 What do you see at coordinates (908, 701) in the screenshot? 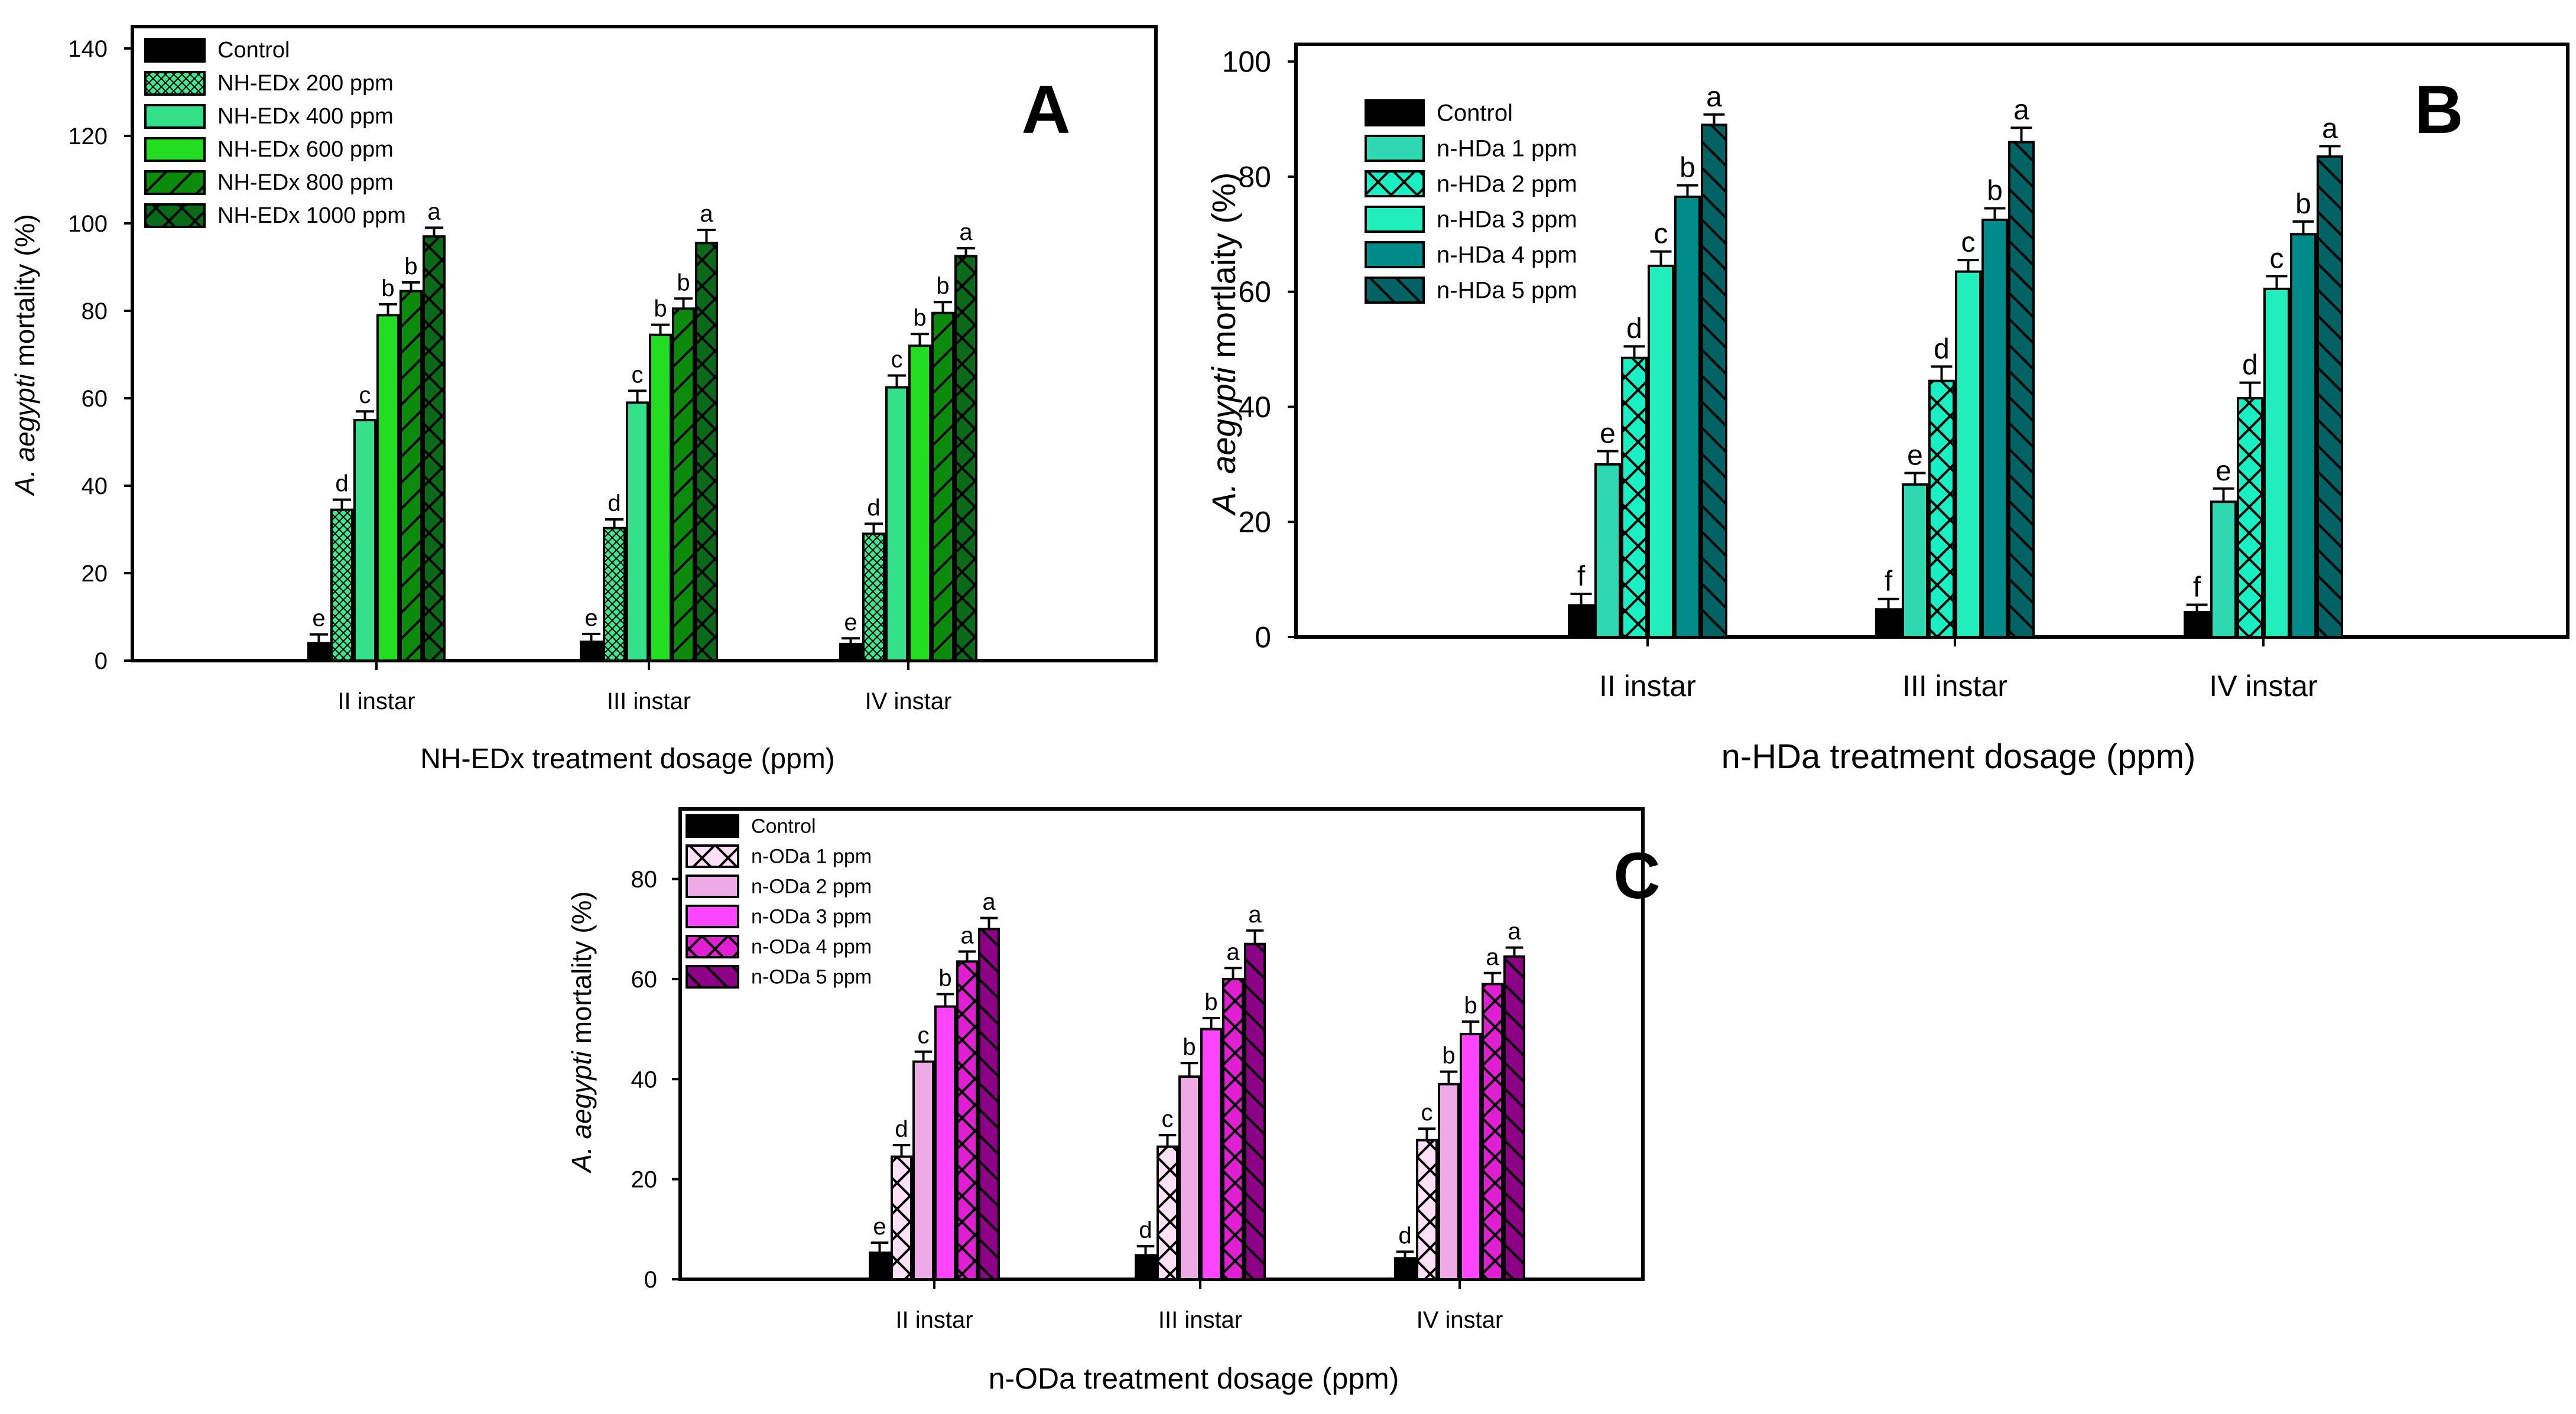
I see `x-tick-label: IV instar` at bounding box center [908, 701].